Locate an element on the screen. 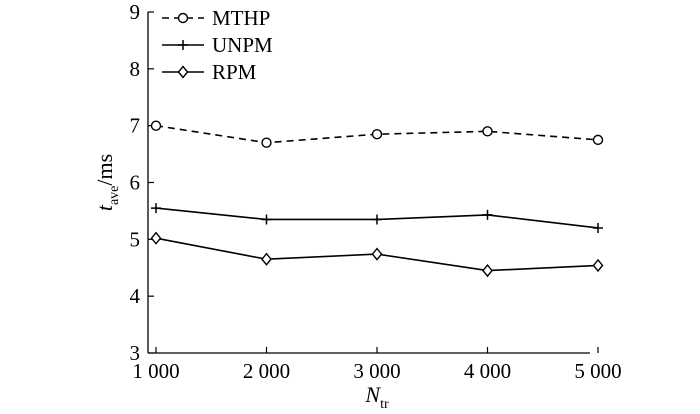 Image resolution: width=700 pixels, height=414 pixels. x-tick-label: 1 000 is located at coordinates (155, 371).